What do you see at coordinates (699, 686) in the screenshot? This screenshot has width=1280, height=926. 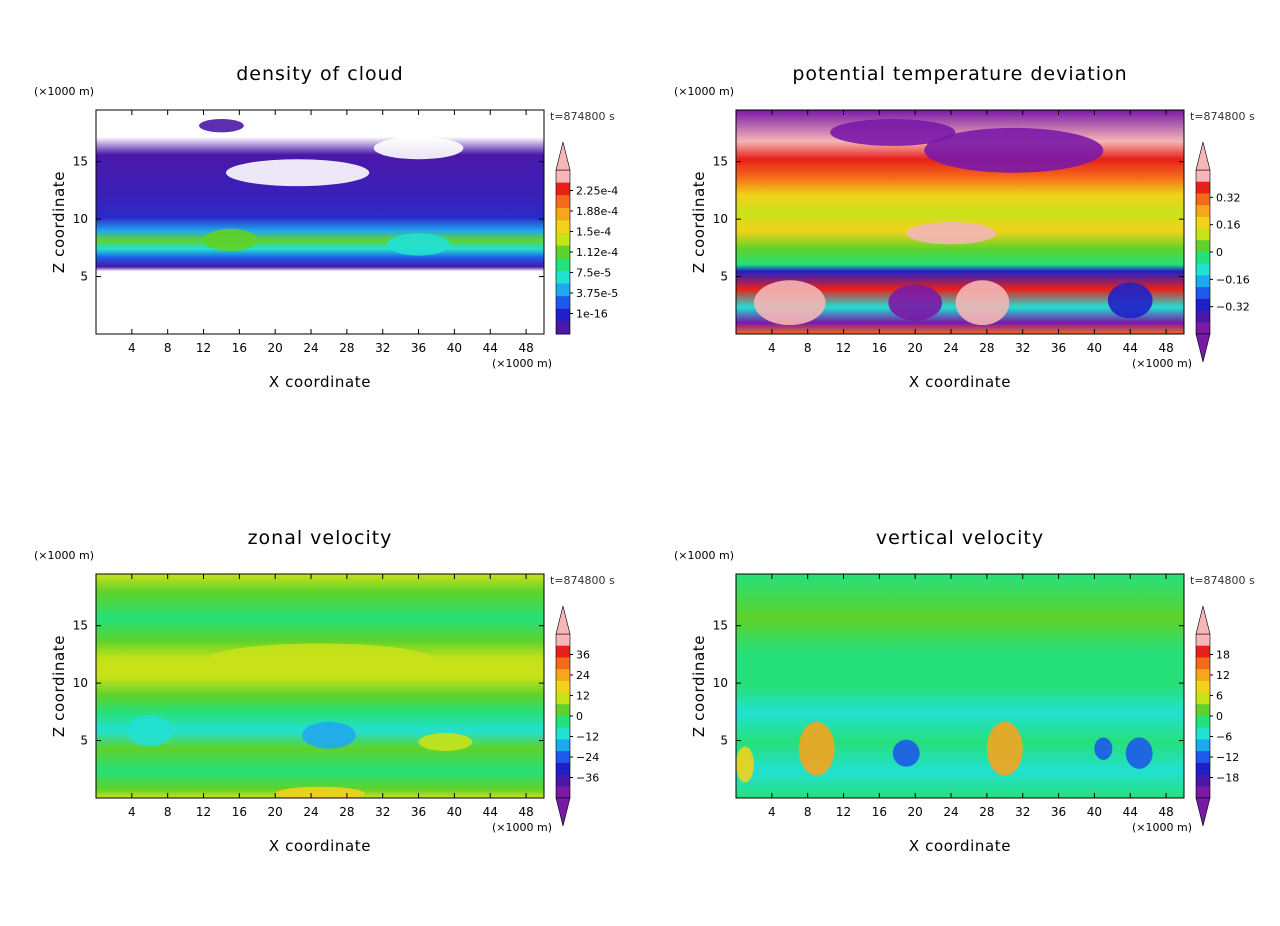 I see `y-axis-label: Z coordinate` at bounding box center [699, 686].